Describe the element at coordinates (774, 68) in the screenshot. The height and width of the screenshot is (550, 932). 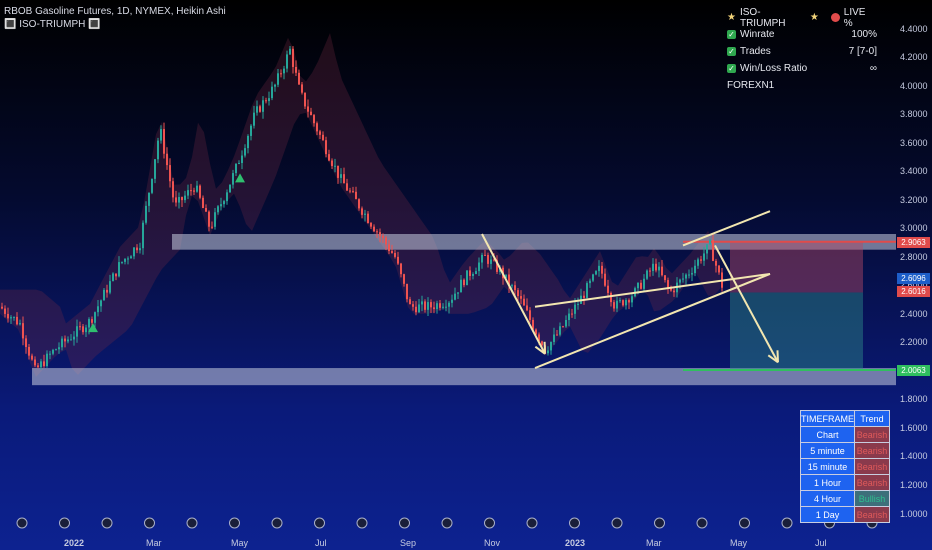
I see `winloss-label: Win/Loss Ratio` at that location.